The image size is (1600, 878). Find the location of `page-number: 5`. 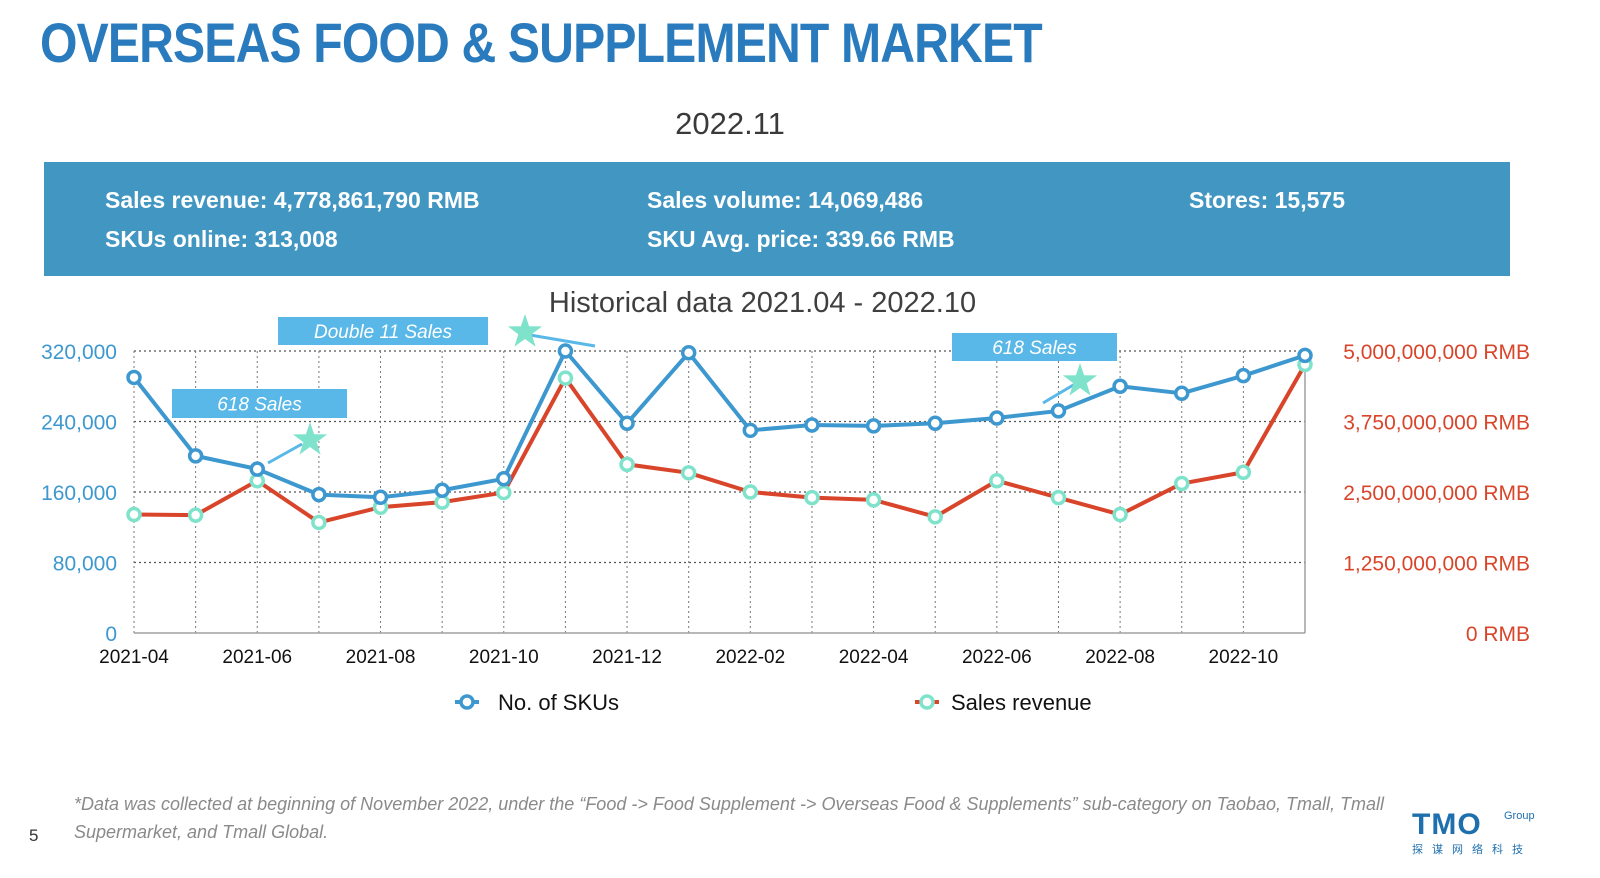

page-number: 5 is located at coordinates (34, 835).